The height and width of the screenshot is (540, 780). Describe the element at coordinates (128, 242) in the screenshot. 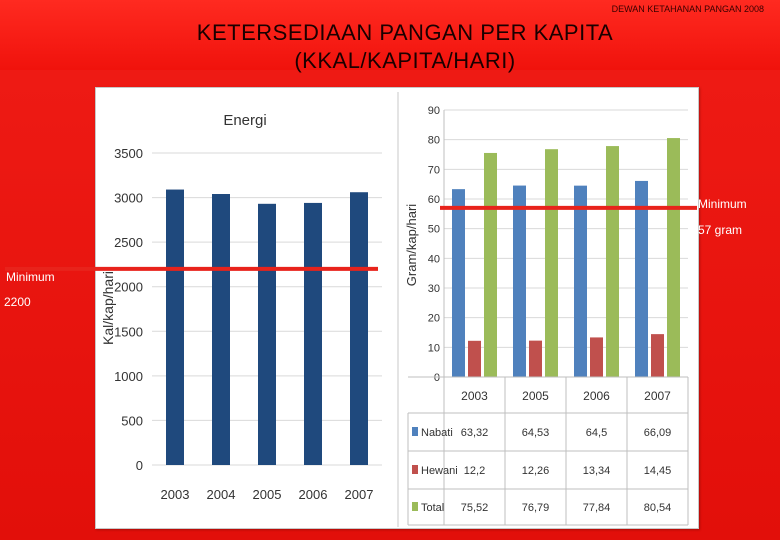

I see `energy-y-tick-label: 2500` at that location.